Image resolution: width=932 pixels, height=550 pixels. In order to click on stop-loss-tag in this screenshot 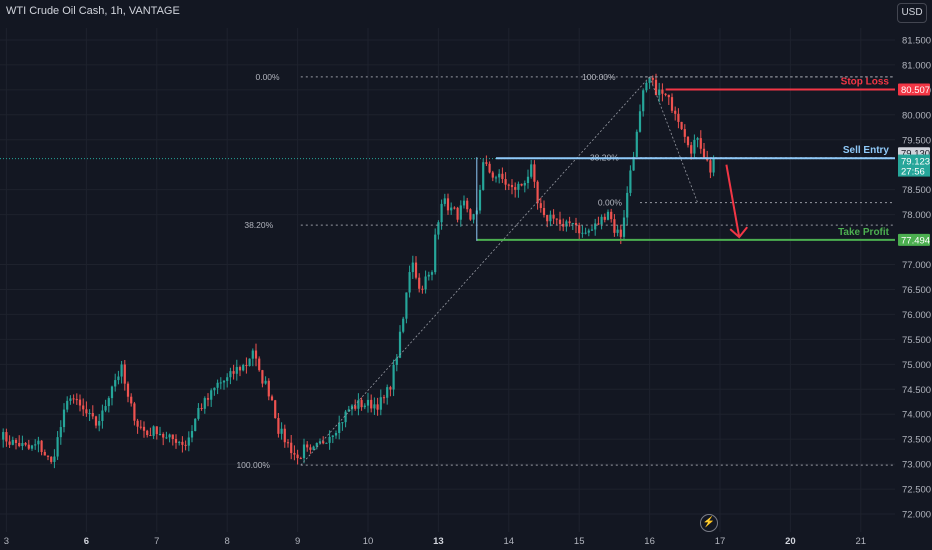, I will do `click(914, 89)`.